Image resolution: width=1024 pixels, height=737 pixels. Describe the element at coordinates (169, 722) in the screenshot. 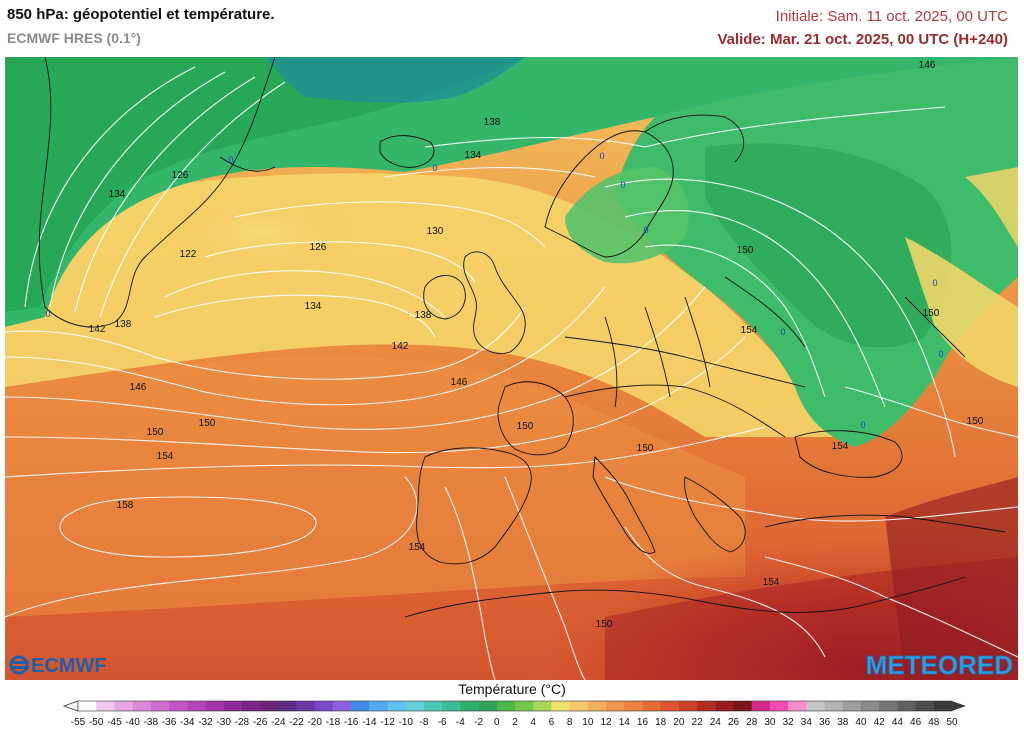

I see `legend-tick-label: -36` at that location.